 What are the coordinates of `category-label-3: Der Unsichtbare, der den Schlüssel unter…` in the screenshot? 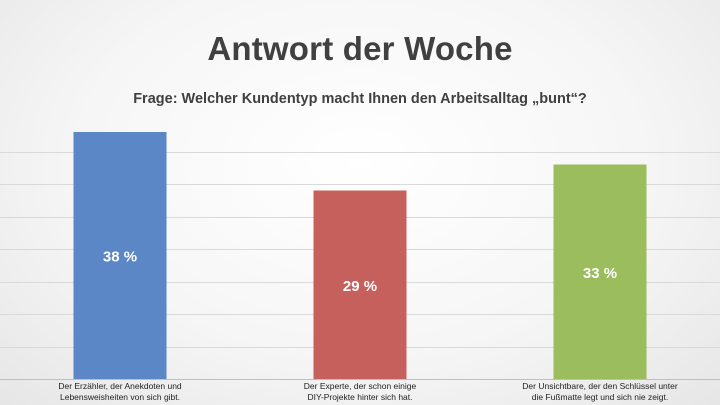 It's located at (600, 392).